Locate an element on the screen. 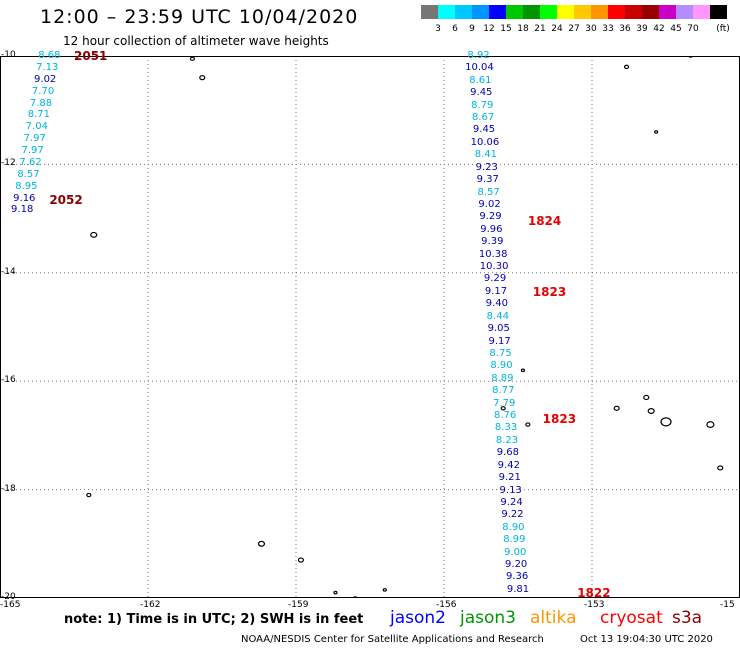 The height and width of the screenshot is (650, 740). map-title: 12:00 – 23:59 UTC 10/04/2020 is located at coordinates (199, 17).